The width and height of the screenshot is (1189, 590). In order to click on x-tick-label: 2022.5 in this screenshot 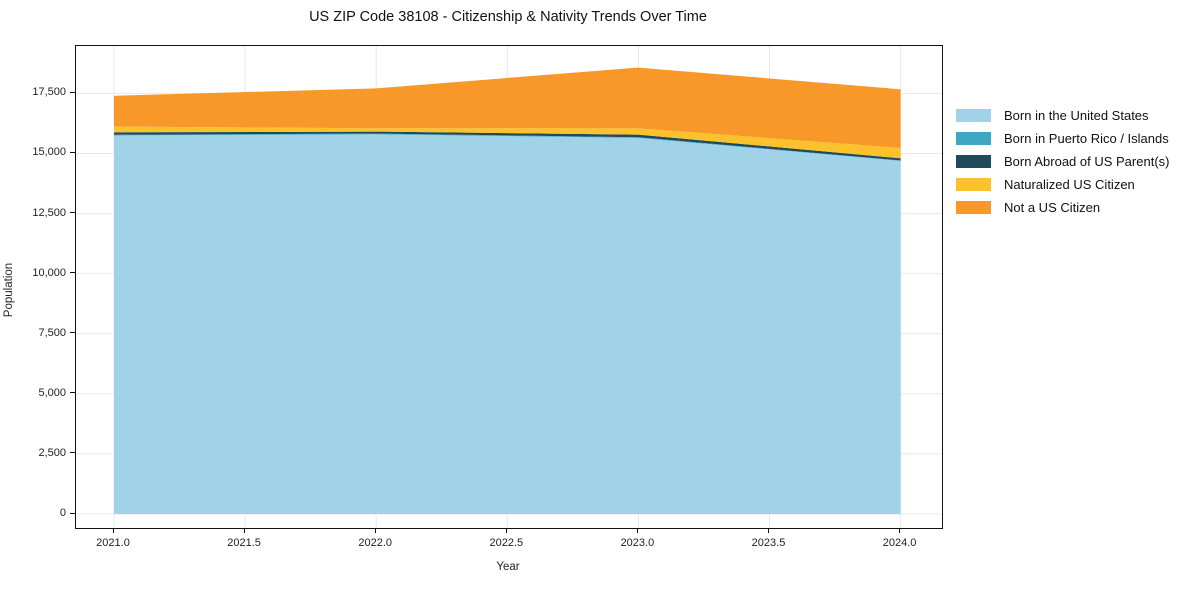, I will do `click(506, 543)`.